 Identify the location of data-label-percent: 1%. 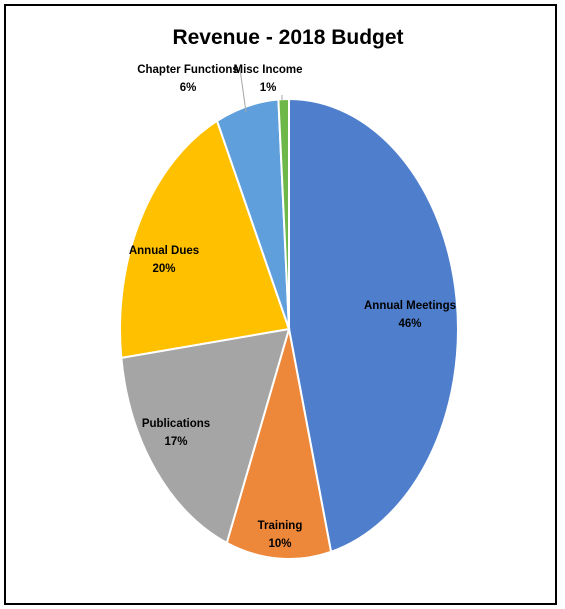
(268, 88).